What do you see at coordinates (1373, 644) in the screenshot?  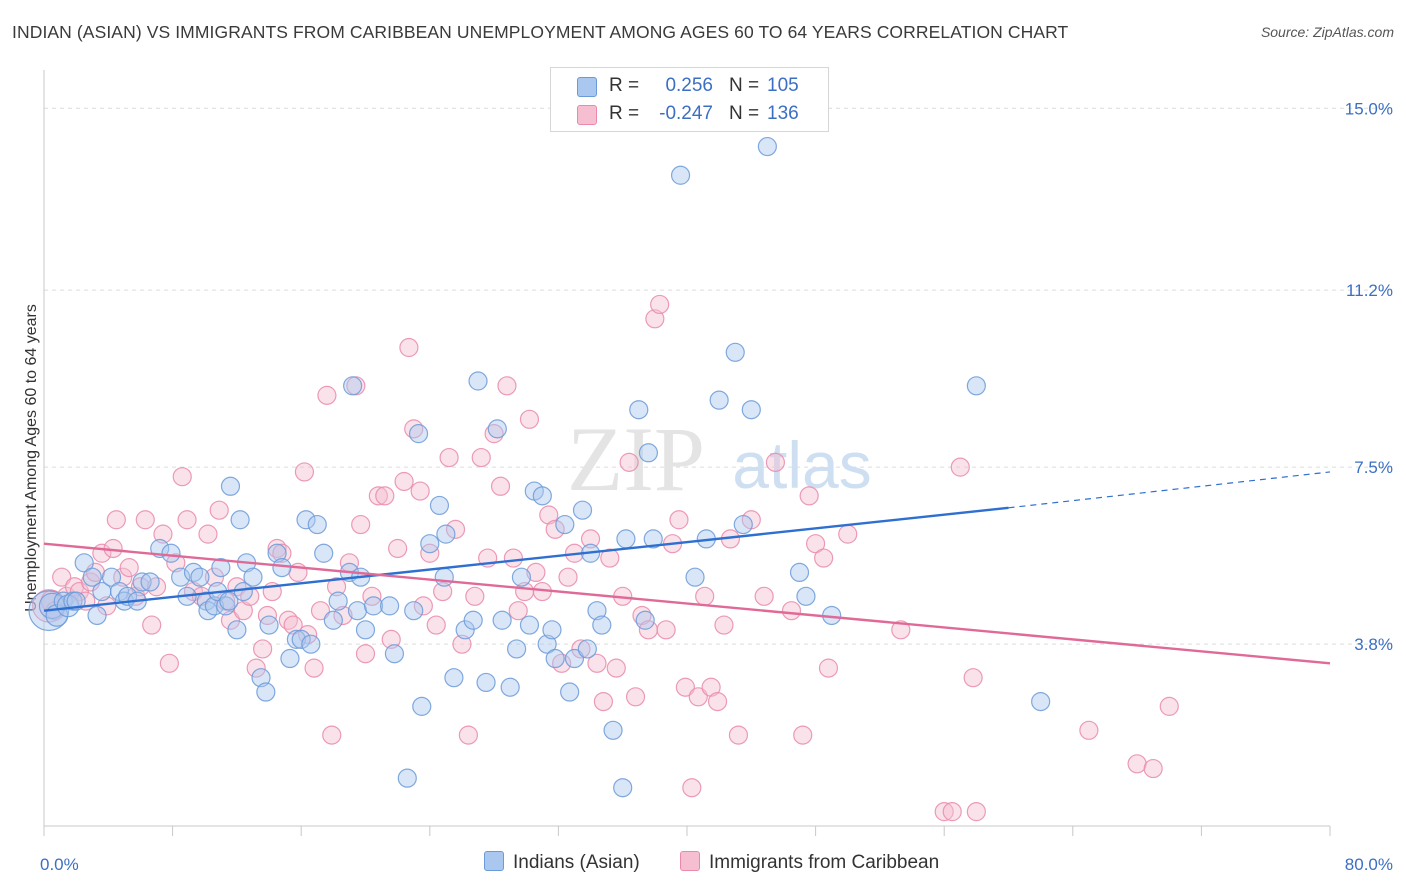 I see `y-tick-label: 3.8%` at bounding box center [1373, 644].